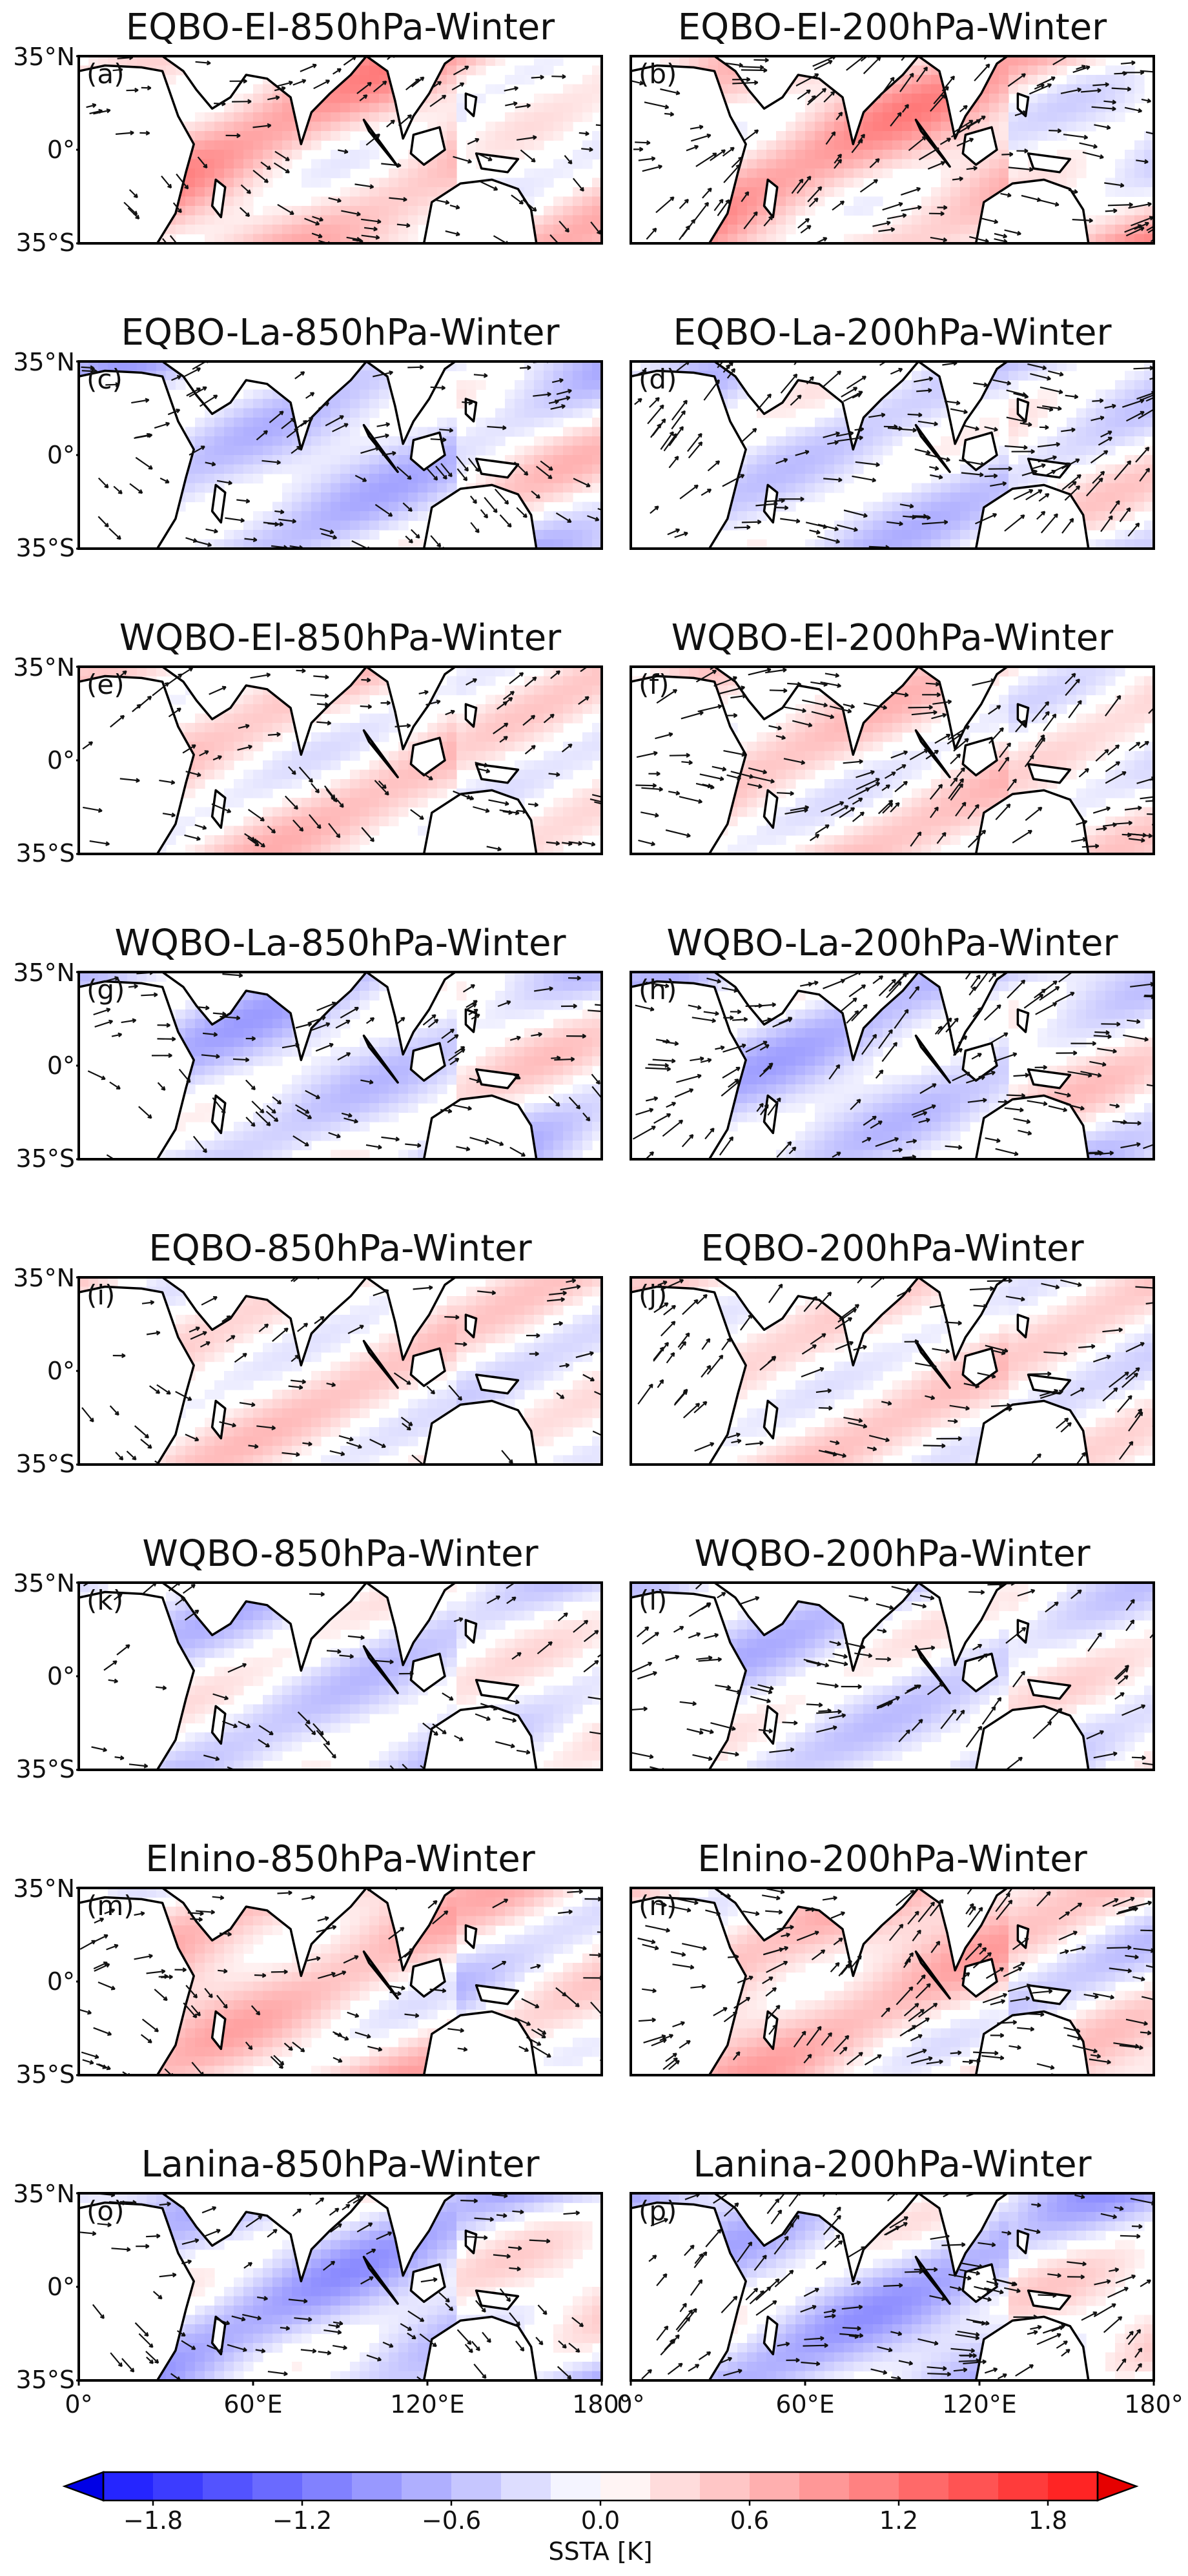  I want to click on panel-frame-p, so click(893, 2287).